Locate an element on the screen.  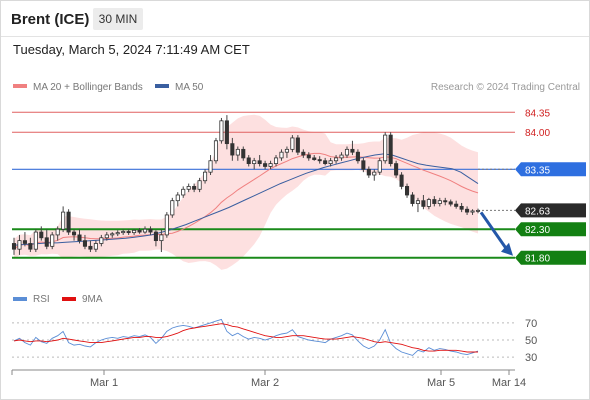
header-divider is located at coordinates (295, 36).